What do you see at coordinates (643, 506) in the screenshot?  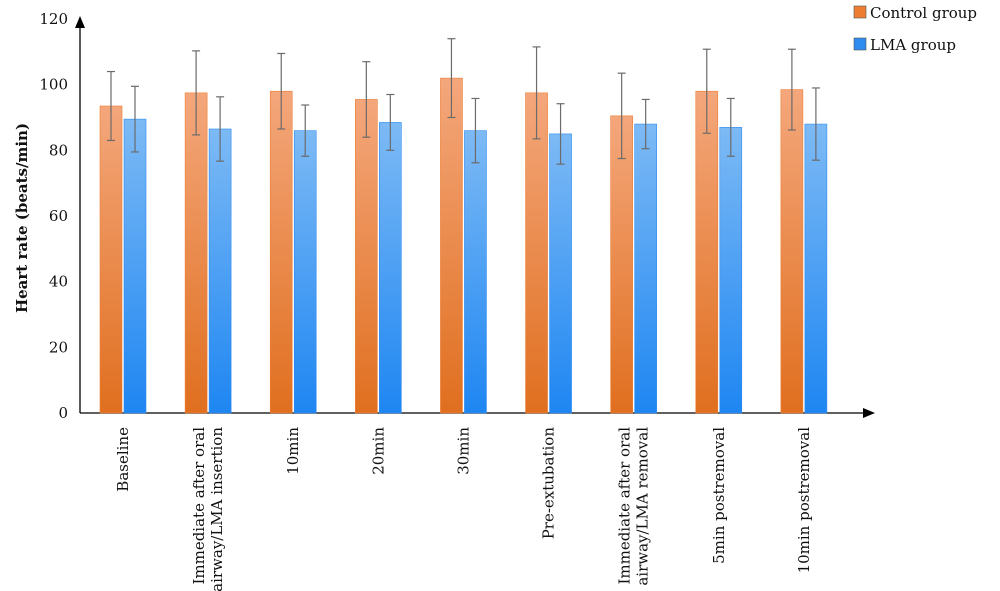 I see `x-category-label-line: airway/LMA removal` at bounding box center [643, 506].